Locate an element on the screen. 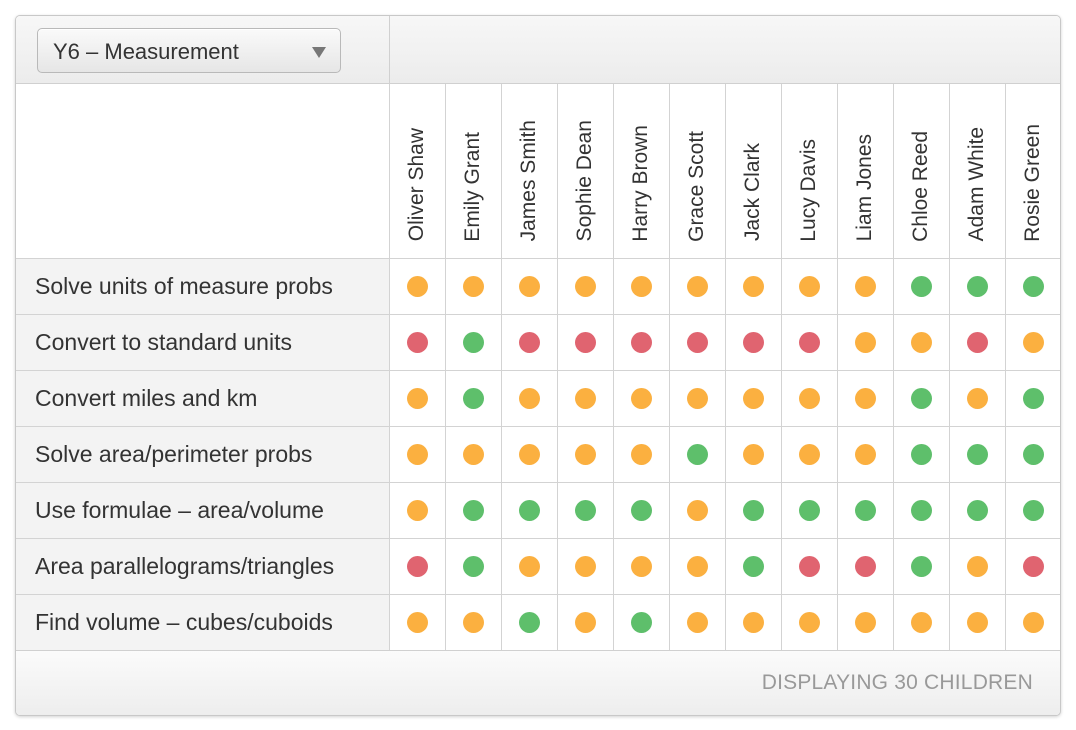 The image size is (1076, 730). student-column-header: Chloe Reed is located at coordinates (921, 171).